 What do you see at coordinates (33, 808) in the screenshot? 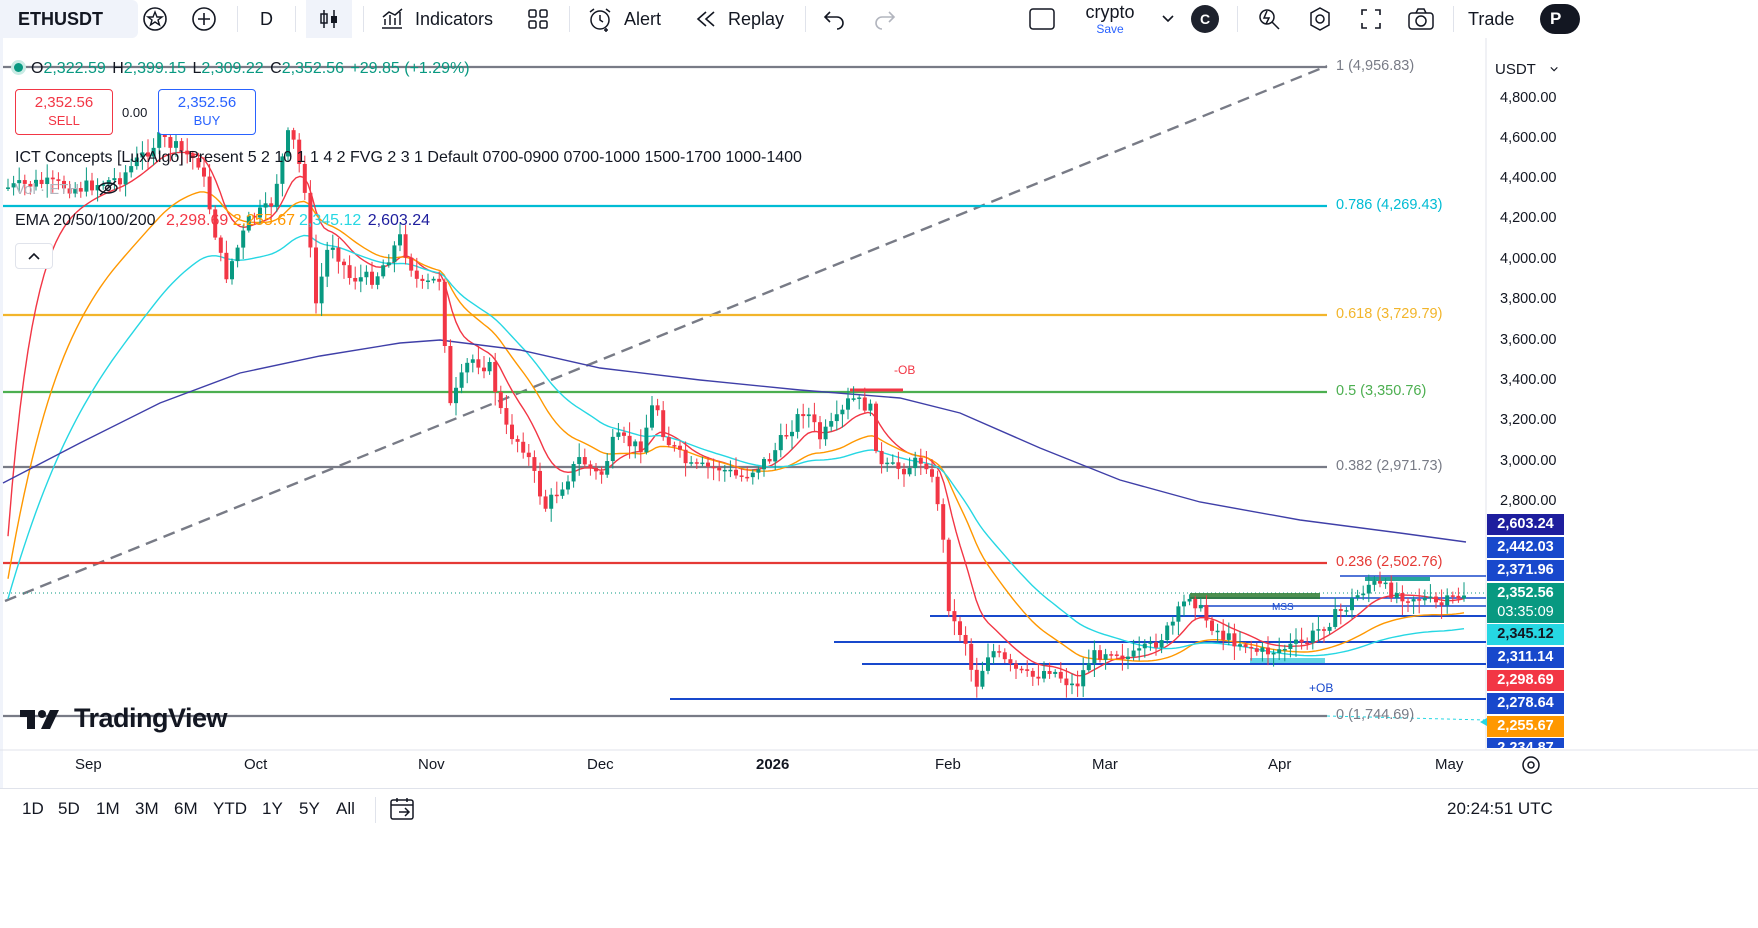
I see `range-1d: 1D` at bounding box center [33, 808].